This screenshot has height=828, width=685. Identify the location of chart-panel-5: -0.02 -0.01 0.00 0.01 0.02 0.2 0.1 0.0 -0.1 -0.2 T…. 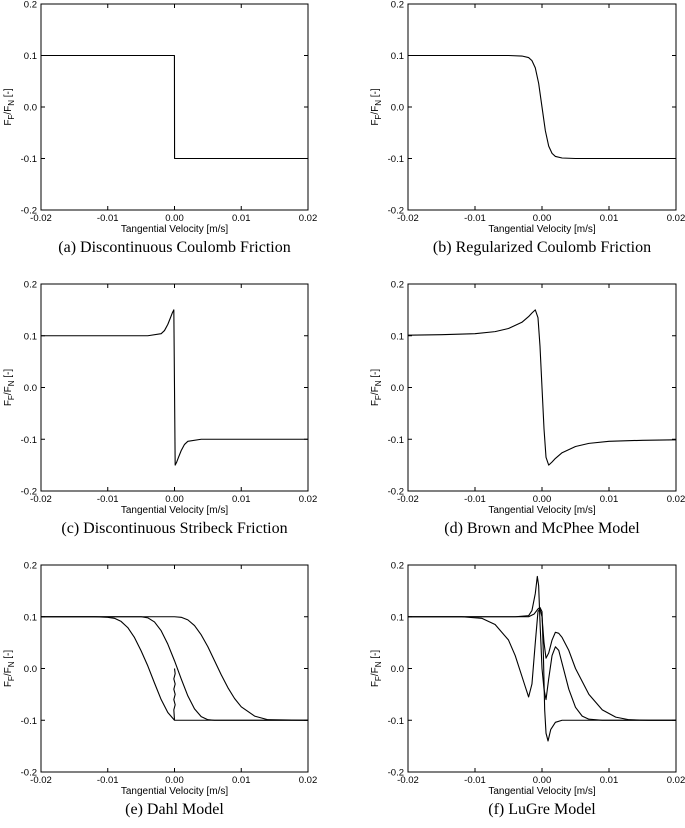
(160, 690).